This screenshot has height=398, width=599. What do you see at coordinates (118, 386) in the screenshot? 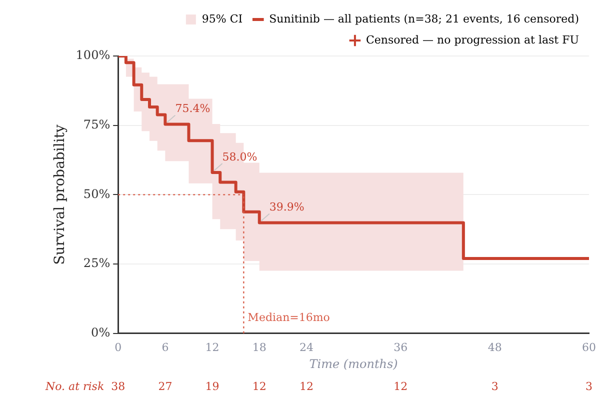
I see `text: 38` at bounding box center [118, 386].